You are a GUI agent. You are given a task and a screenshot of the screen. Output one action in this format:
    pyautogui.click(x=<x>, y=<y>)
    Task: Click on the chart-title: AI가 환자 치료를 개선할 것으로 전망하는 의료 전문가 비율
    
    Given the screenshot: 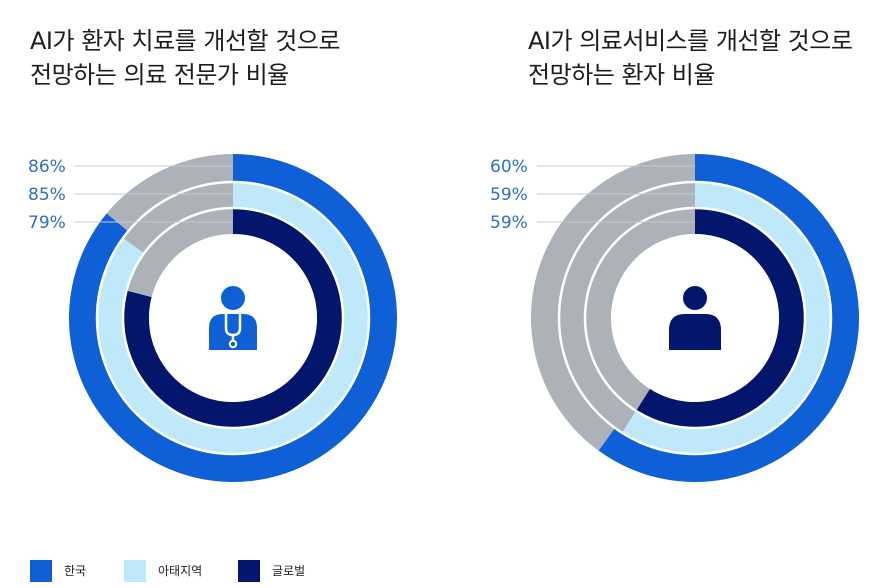 What is the action you would take?
    pyautogui.click(x=185, y=58)
    